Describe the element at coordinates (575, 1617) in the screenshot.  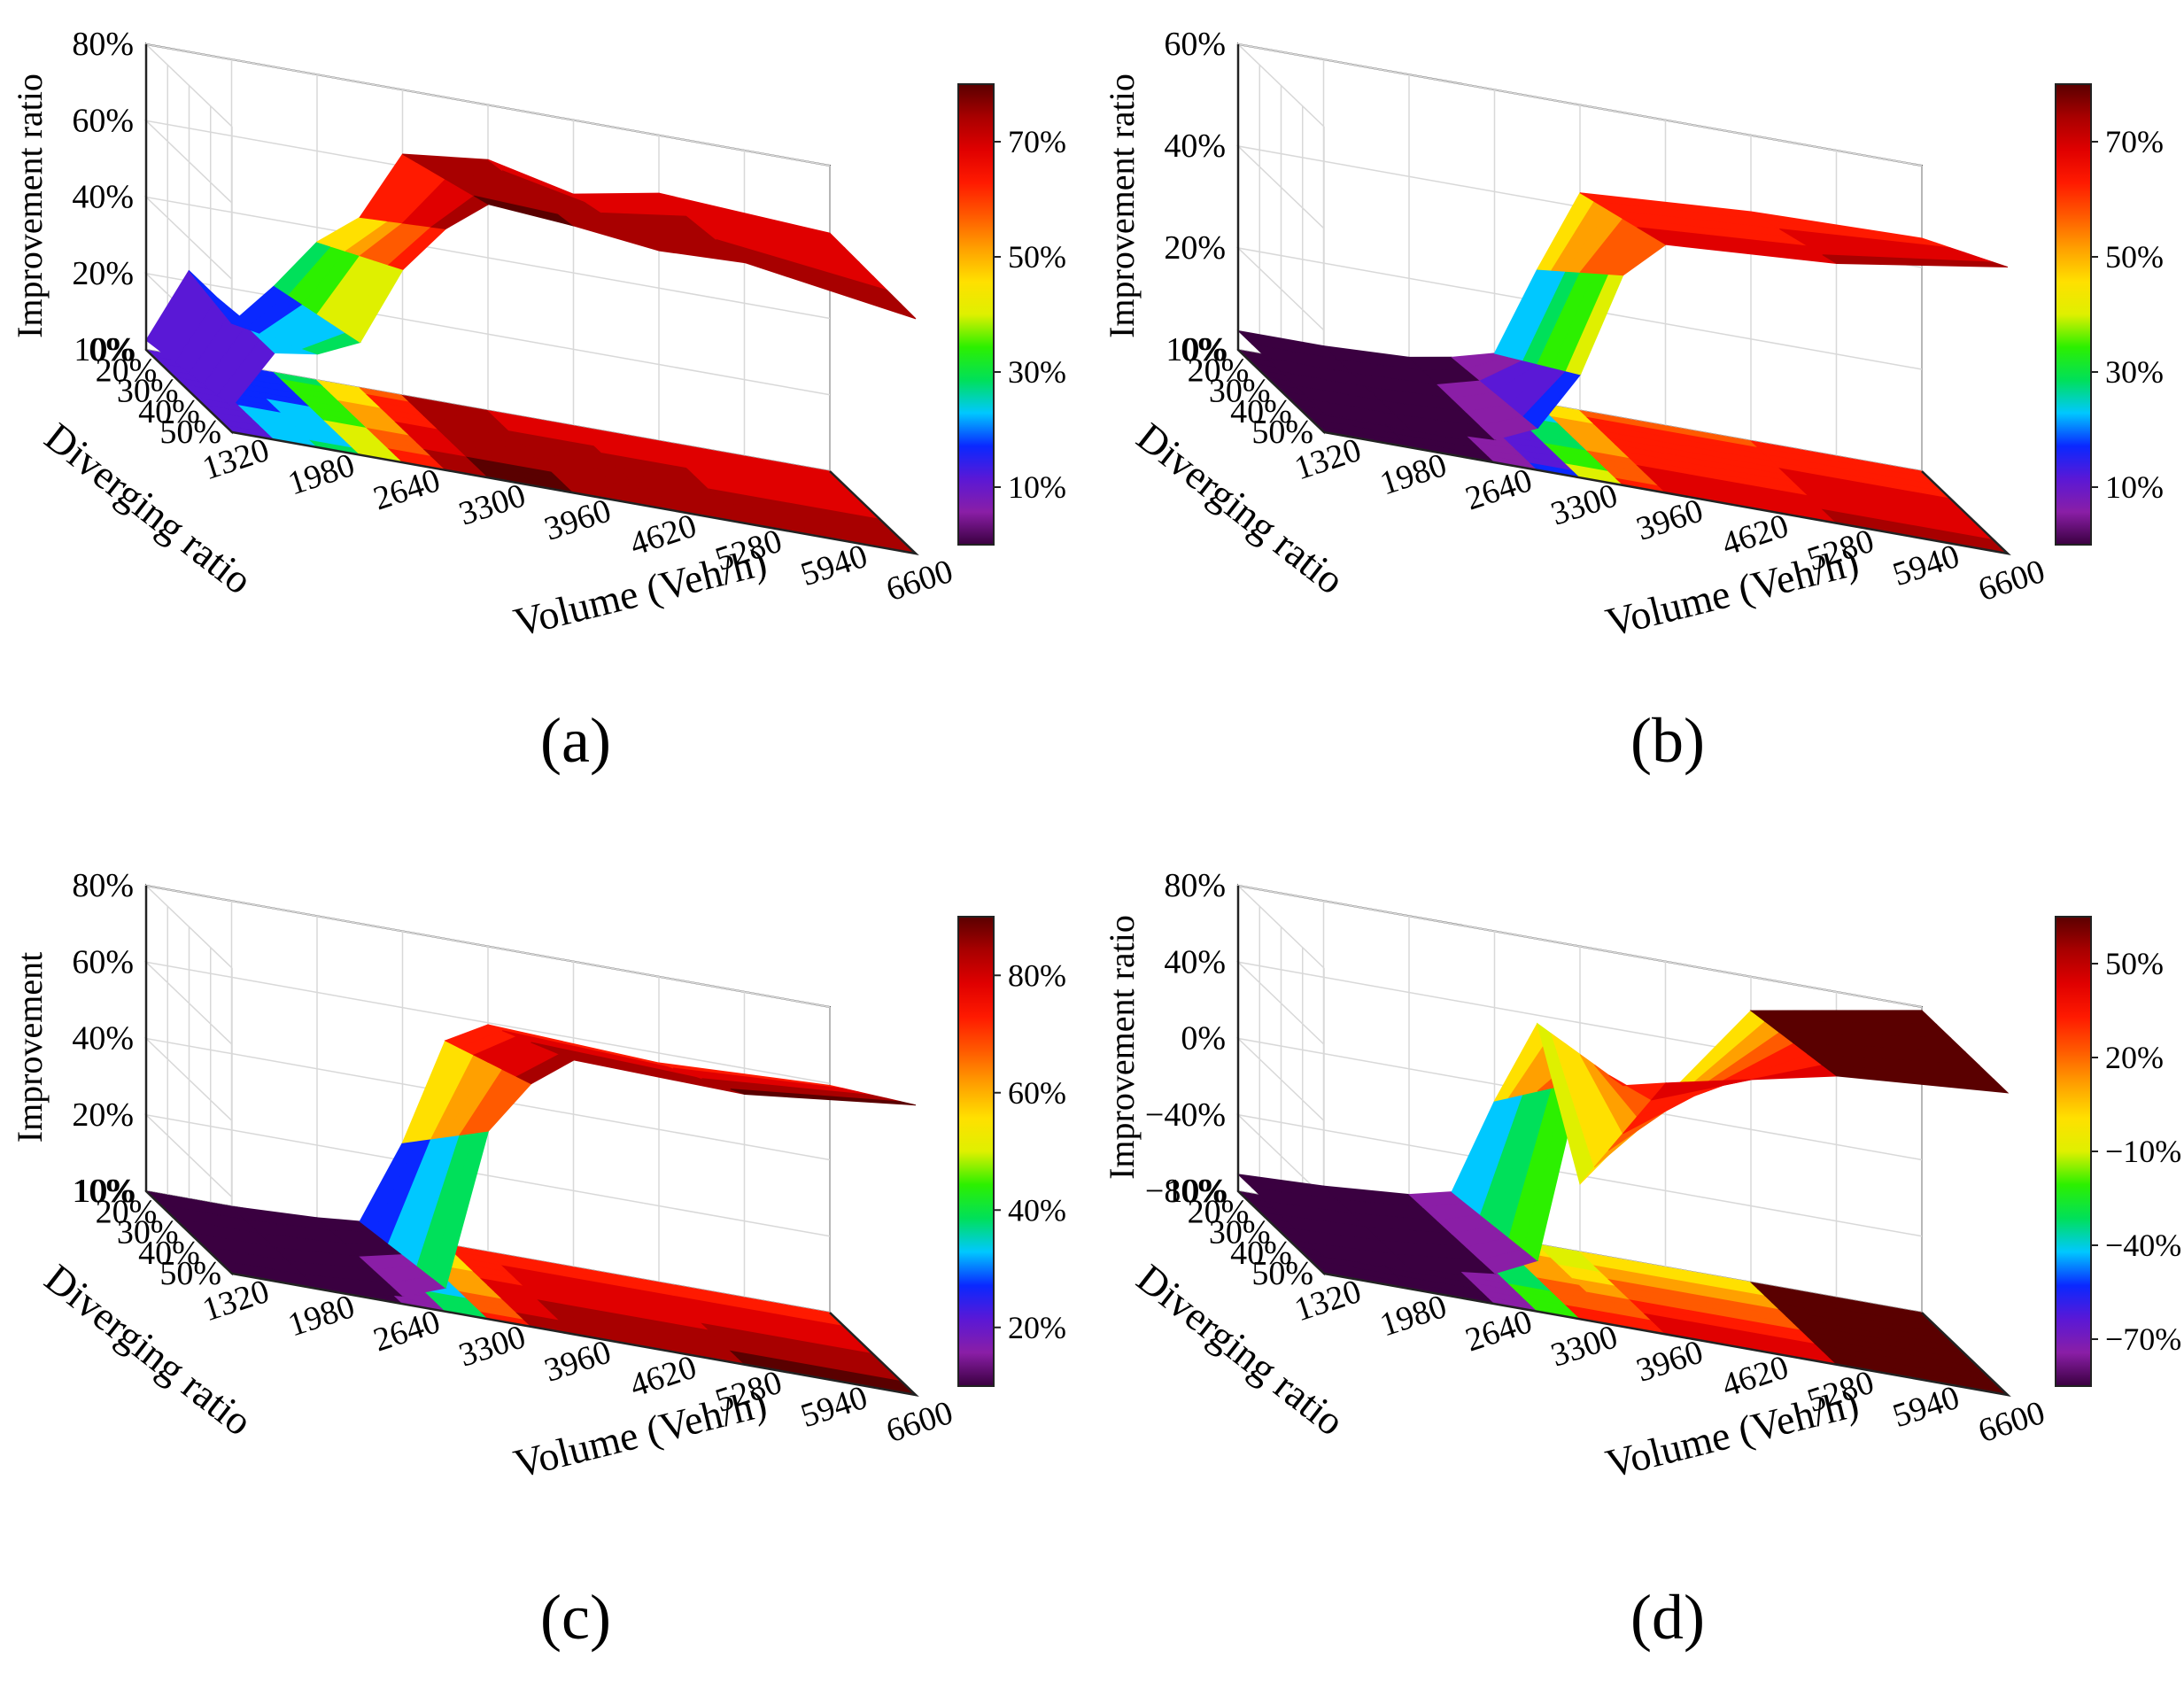
I see `panel-label: (c)` at that location.